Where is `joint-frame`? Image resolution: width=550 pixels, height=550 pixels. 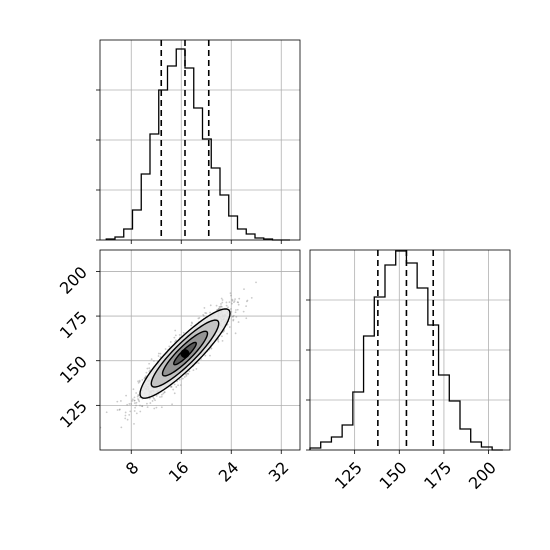 joint-frame is located at coordinates (200, 350).